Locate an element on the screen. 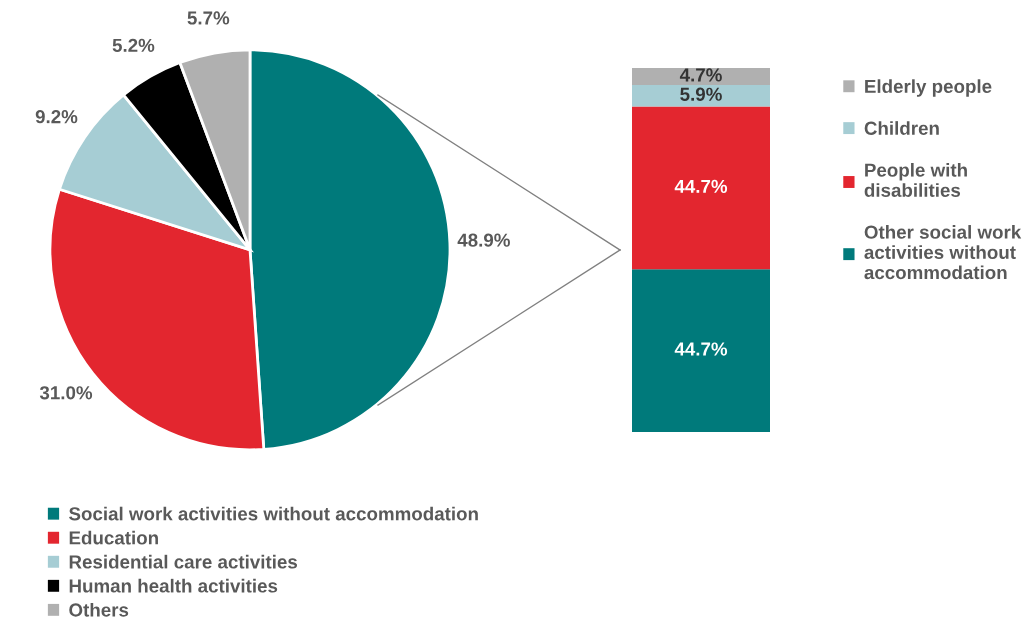 Image resolution: width=1033 pixels, height=624 pixels. legend-label: Social work activities without accommodation is located at coordinates (273, 513).